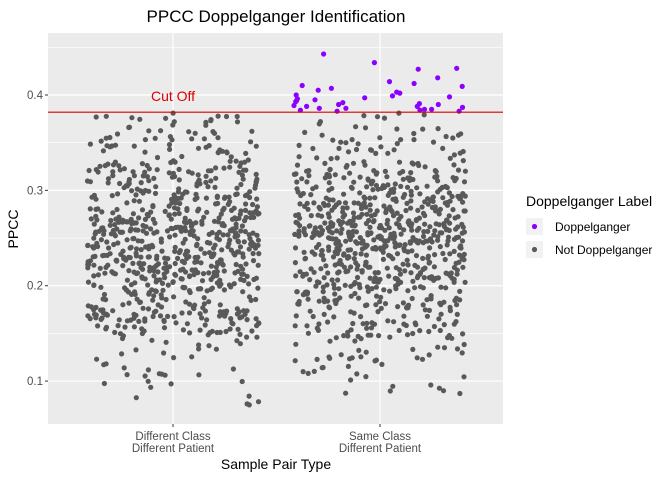 The image size is (672, 480). What do you see at coordinates (13, 229) in the screenshot?
I see `y-axis-title: PPCC` at bounding box center [13, 229].